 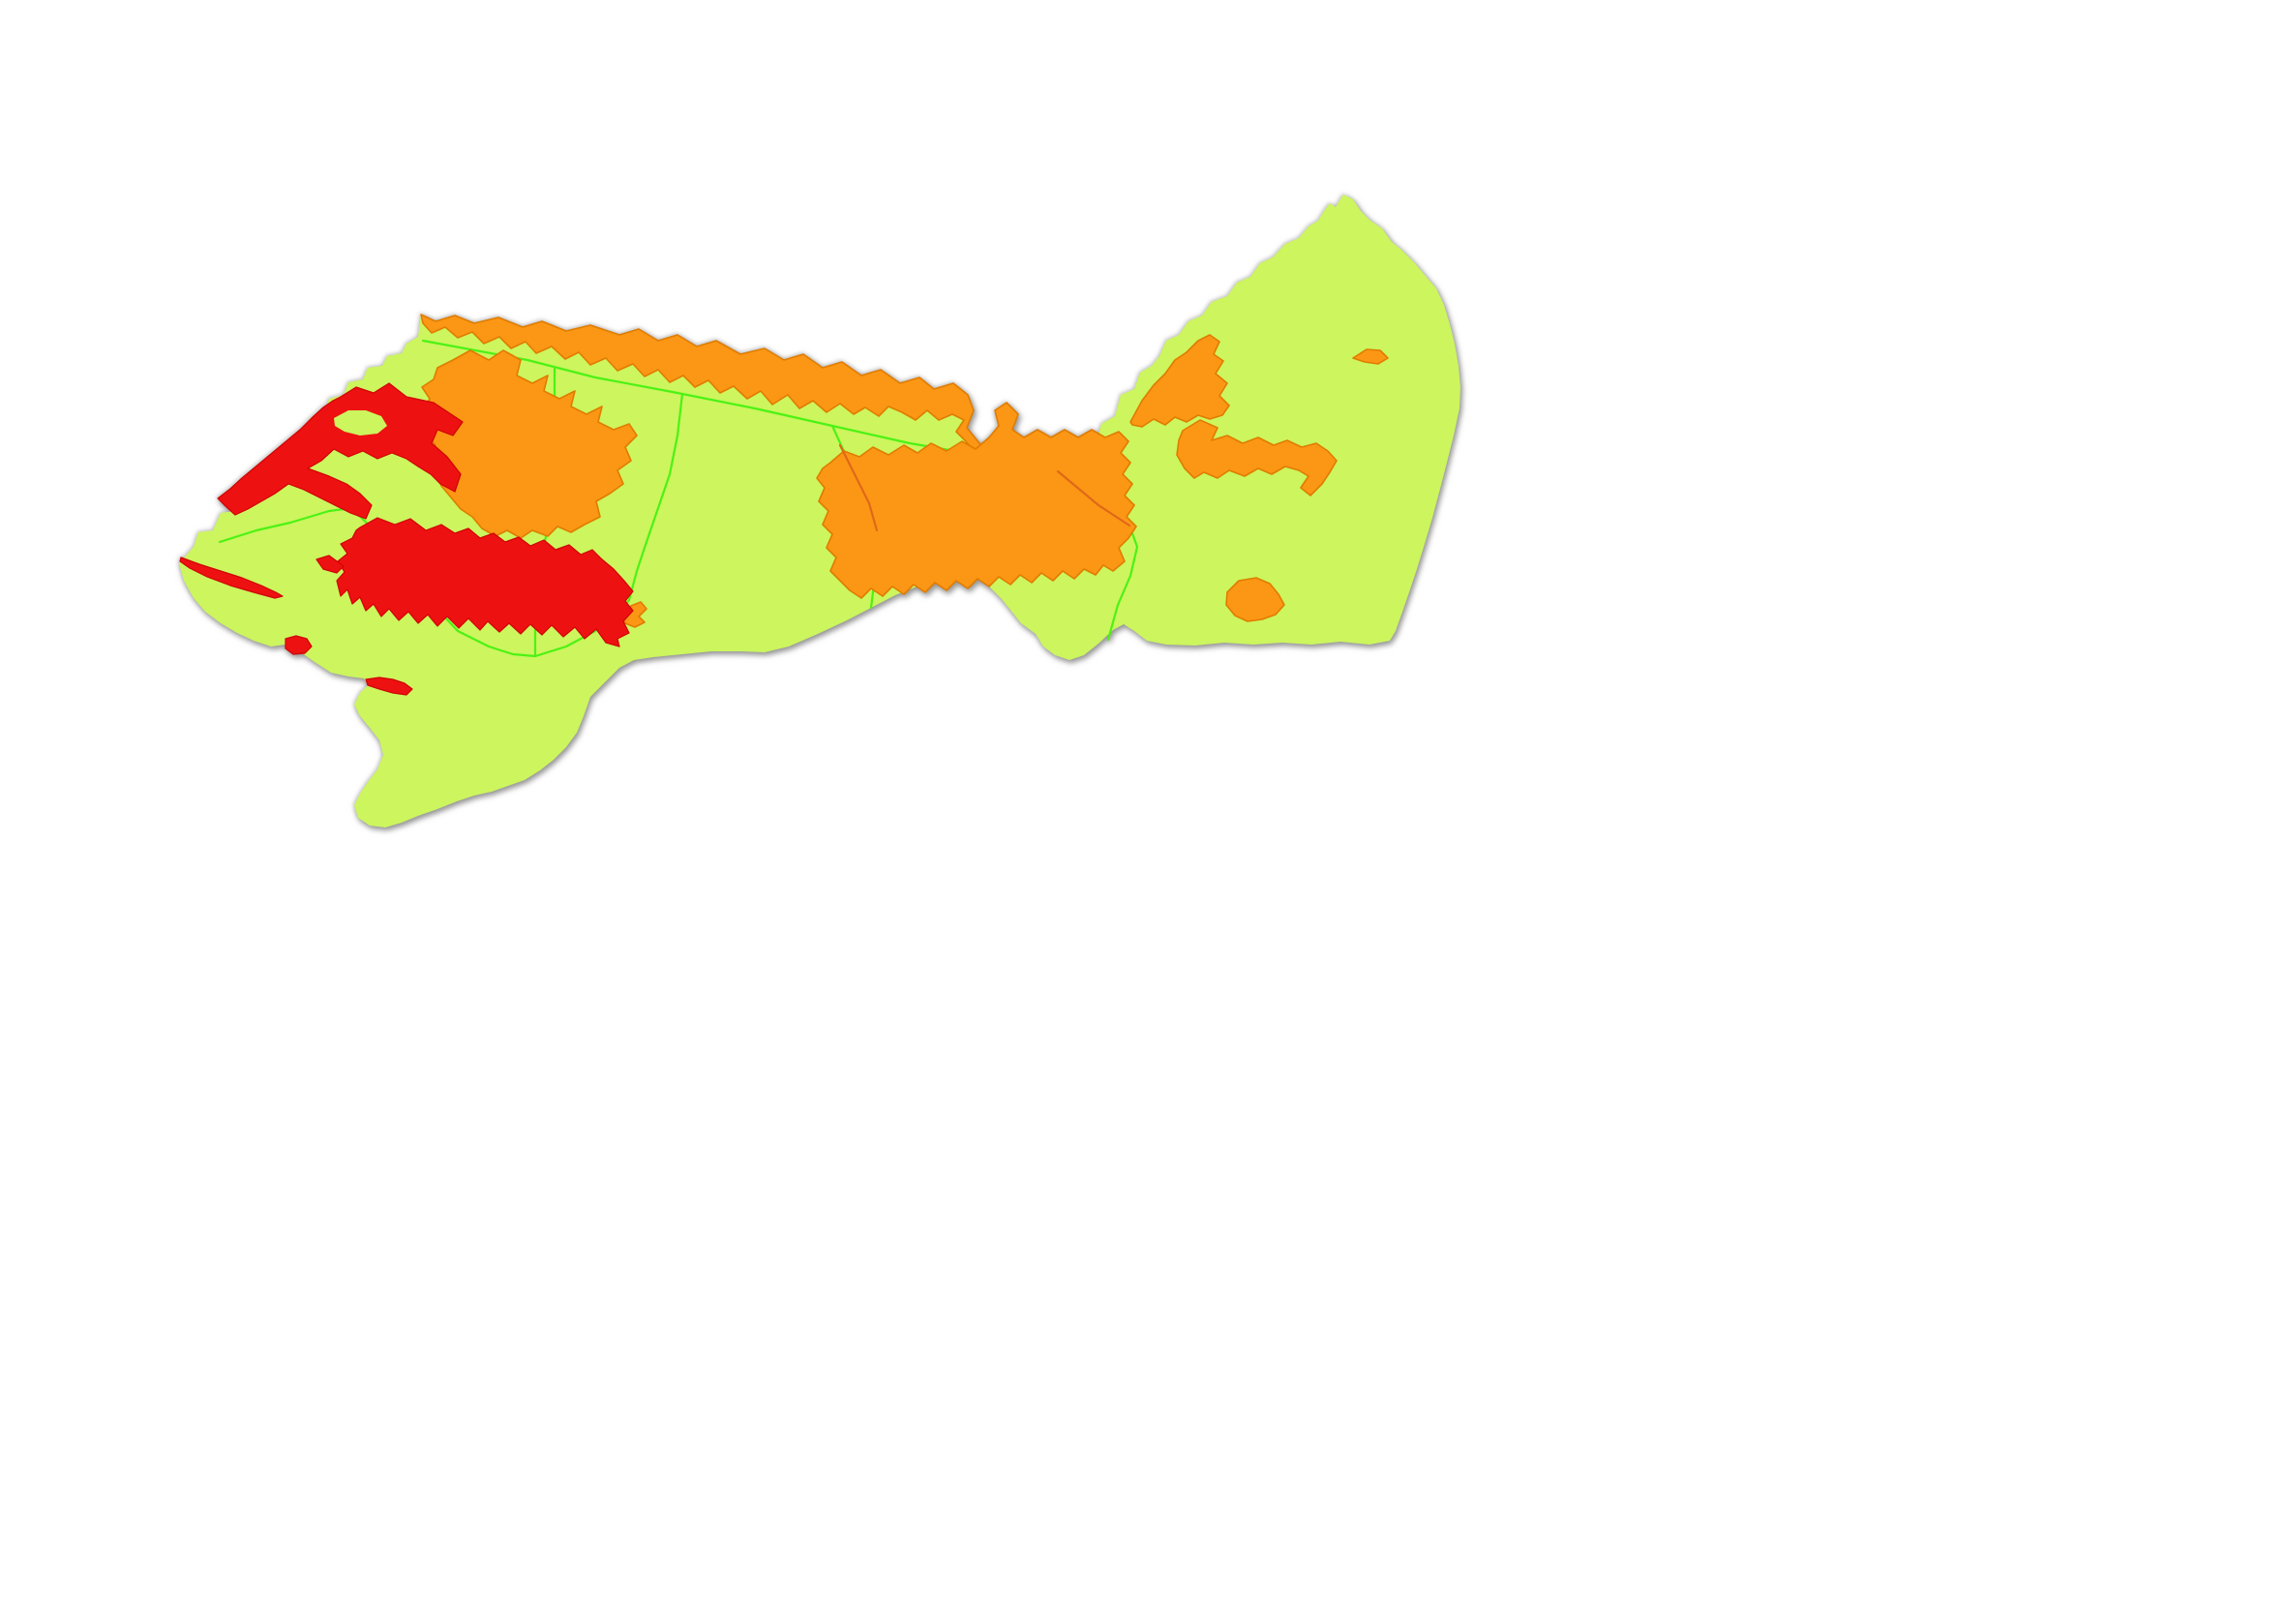 I want to click on orange-zone-small-dash, so click(x=633, y=614).